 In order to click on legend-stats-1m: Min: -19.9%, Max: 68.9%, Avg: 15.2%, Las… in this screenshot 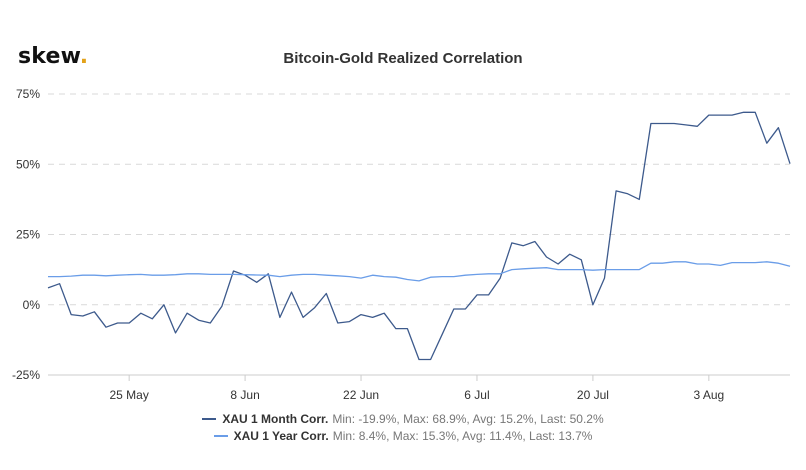, I will do `click(468, 418)`.